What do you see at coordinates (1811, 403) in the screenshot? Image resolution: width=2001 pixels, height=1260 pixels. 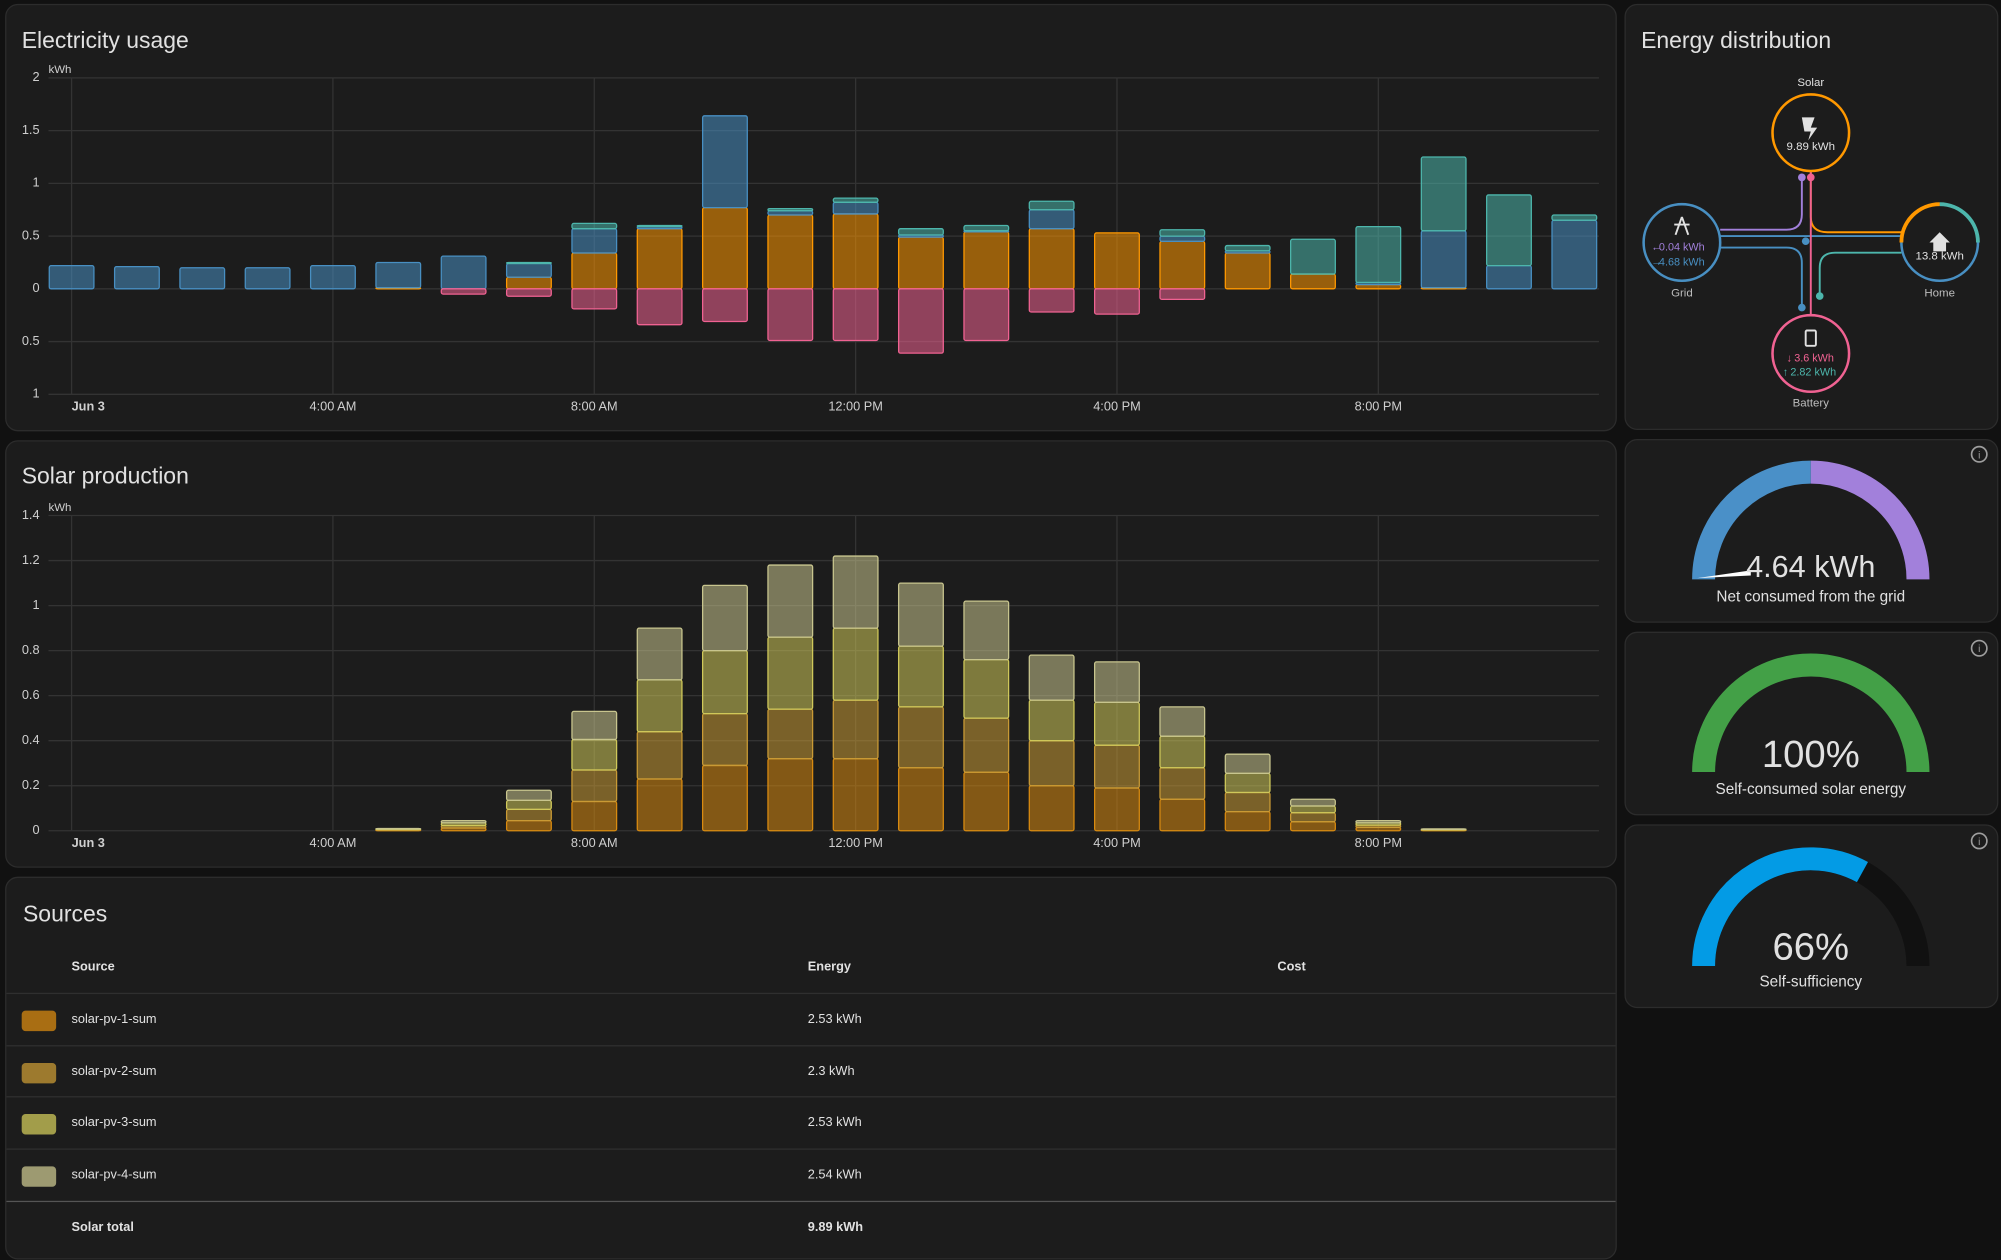 I see `node-label: Battery` at bounding box center [1811, 403].